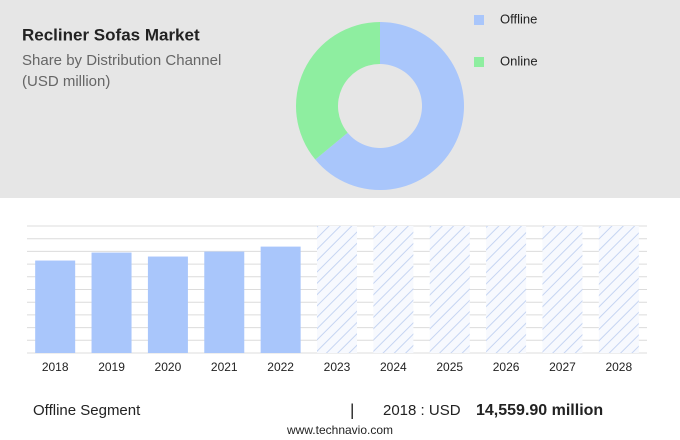 Image resolution: width=680 pixels, height=440 pixels. What do you see at coordinates (506, 367) in the screenshot?
I see `x-tick-label: 2026` at bounding box center [506, 367].